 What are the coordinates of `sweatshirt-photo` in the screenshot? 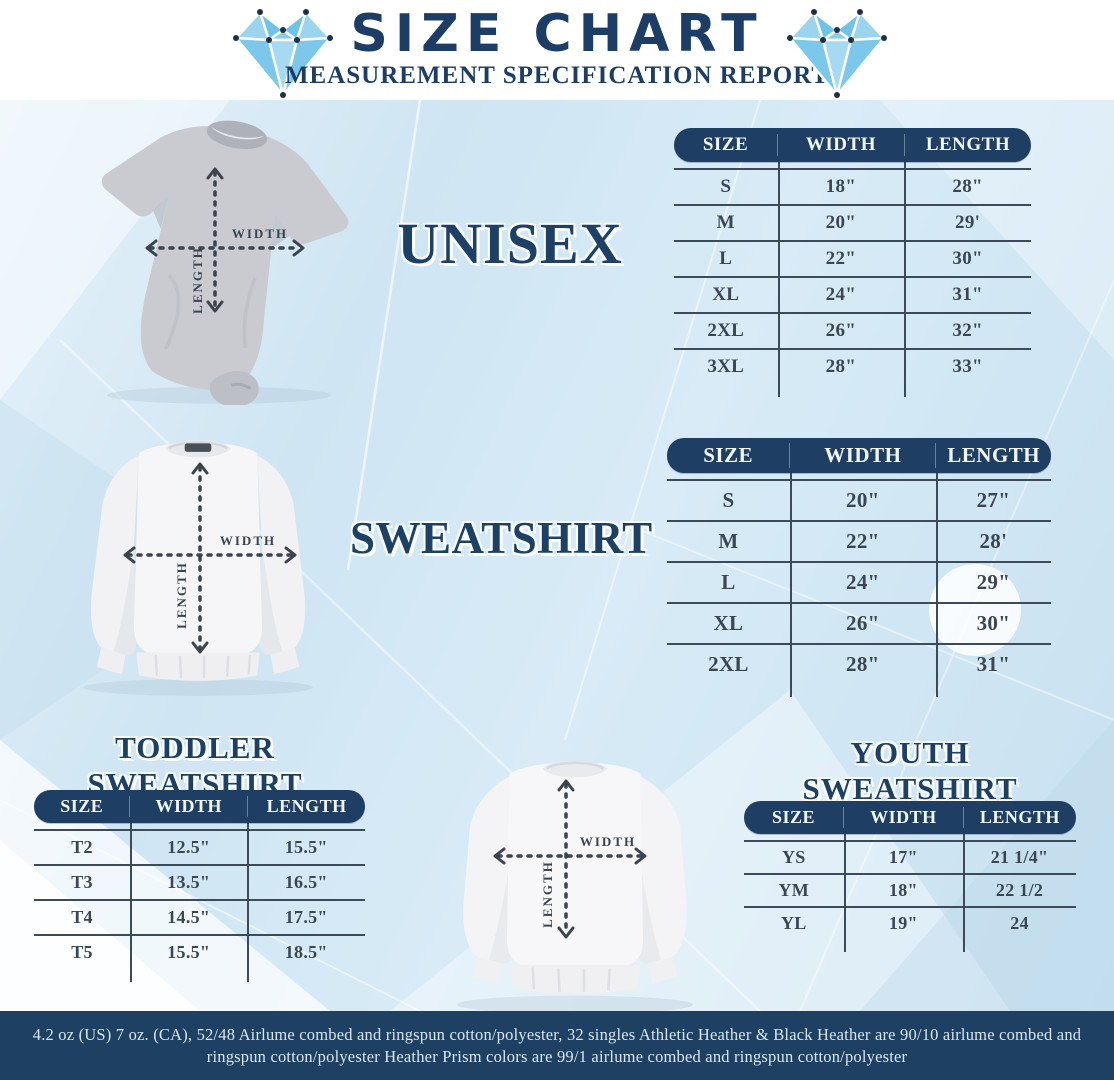 It's located at (198, 568).